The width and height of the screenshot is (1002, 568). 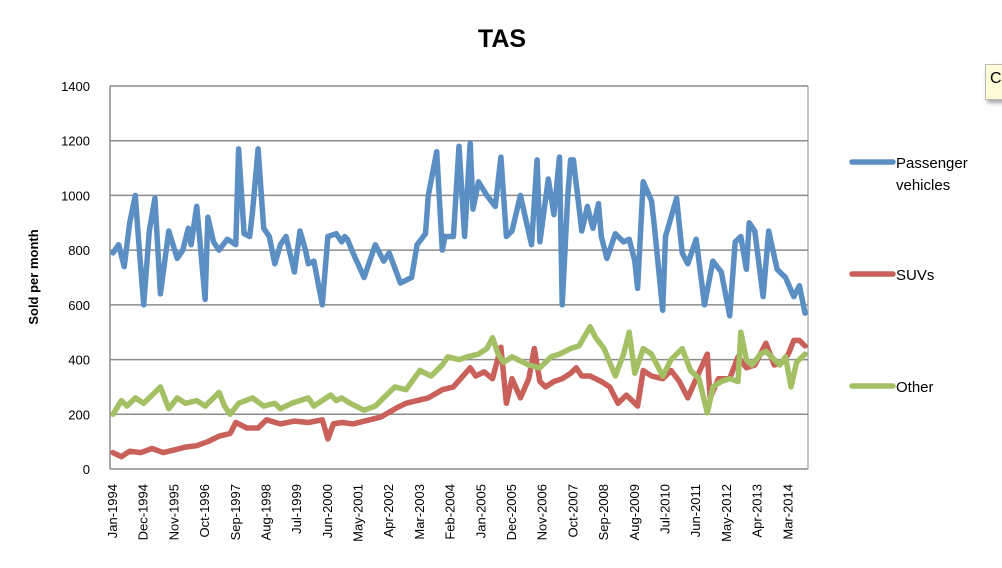 What do you see at coordinates (603, 512) in the screenshot?
I see `x-tick-label: Sep-2008` at bounding box center [603, 512].